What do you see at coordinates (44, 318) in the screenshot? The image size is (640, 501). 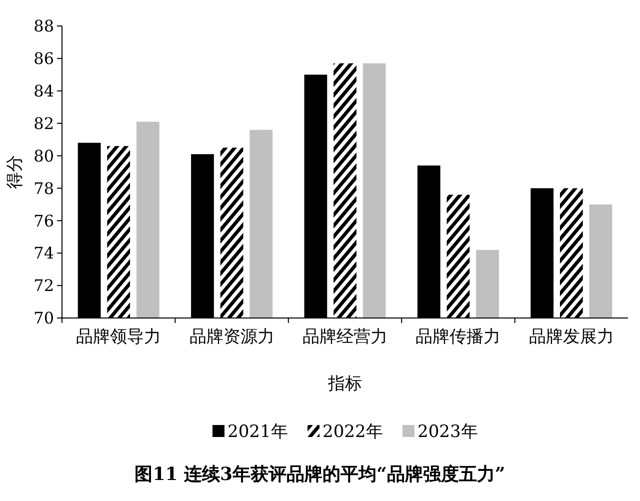 I see `y-tick-label: 70` at bounding box center [44, 318].